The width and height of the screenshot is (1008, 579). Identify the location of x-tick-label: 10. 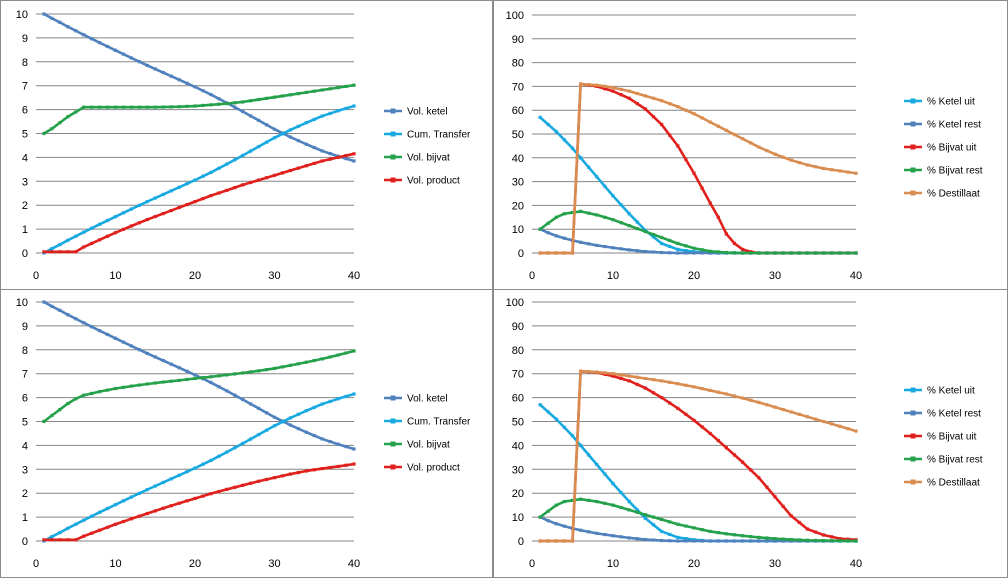
(613, 564).